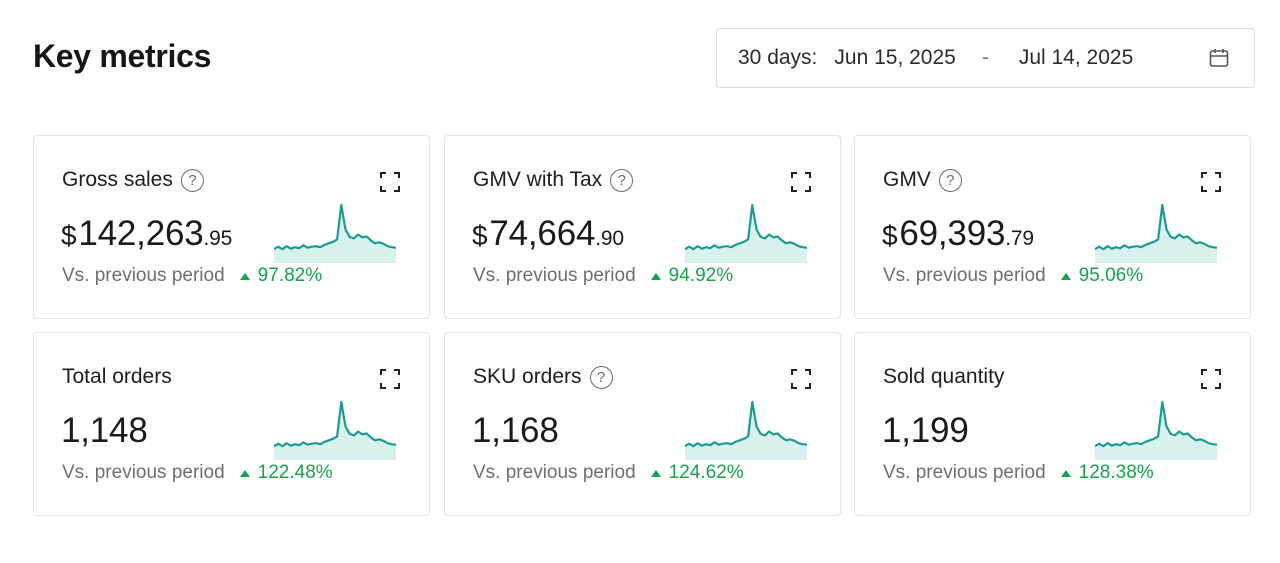  I want to click on metric-name: Total orders, so click(117, 377).